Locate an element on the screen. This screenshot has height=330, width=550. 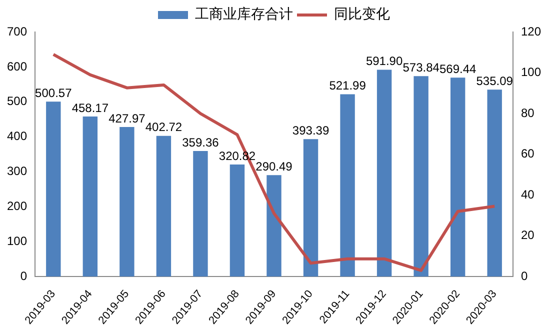
legend-label: 同比变化 is located at coordinates (362, 14).